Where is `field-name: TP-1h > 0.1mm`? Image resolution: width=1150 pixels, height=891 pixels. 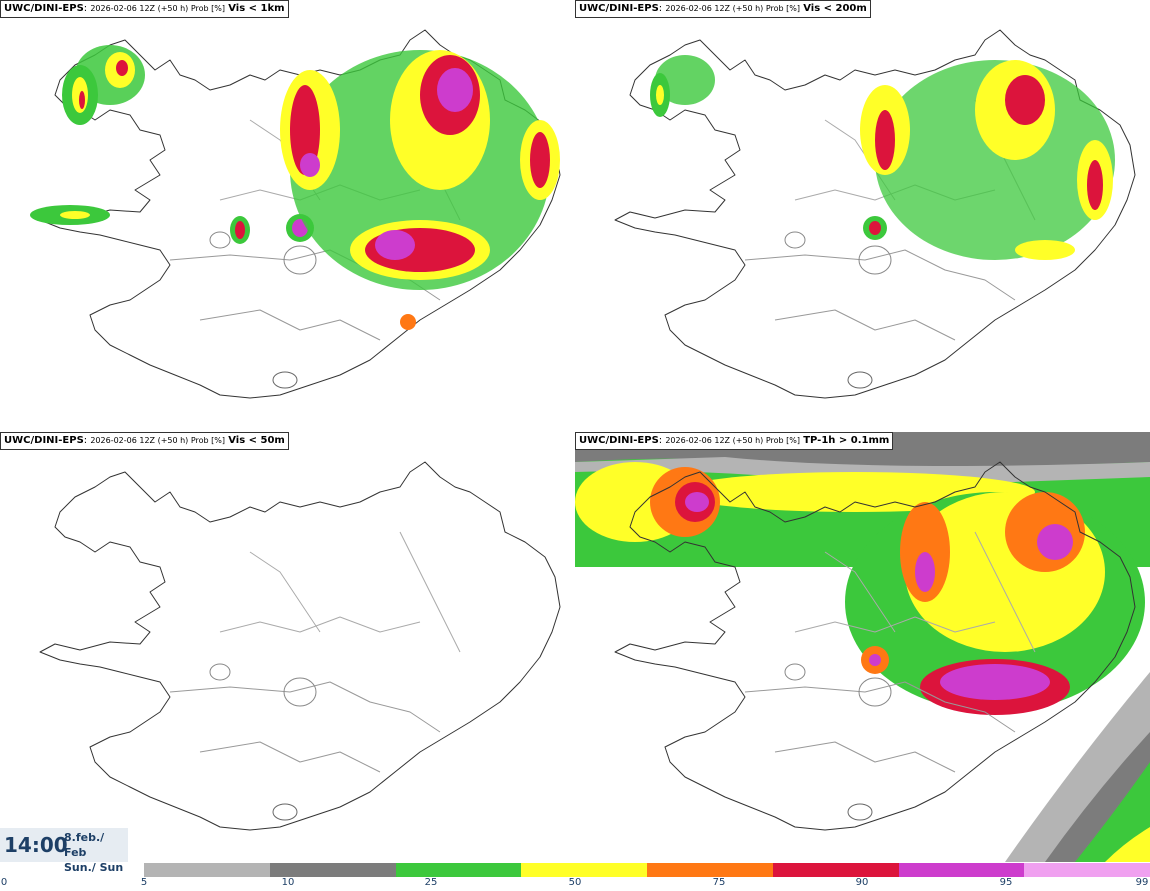
field-name: TP-1h > 0.1mm is located at coordinates (846, 440).